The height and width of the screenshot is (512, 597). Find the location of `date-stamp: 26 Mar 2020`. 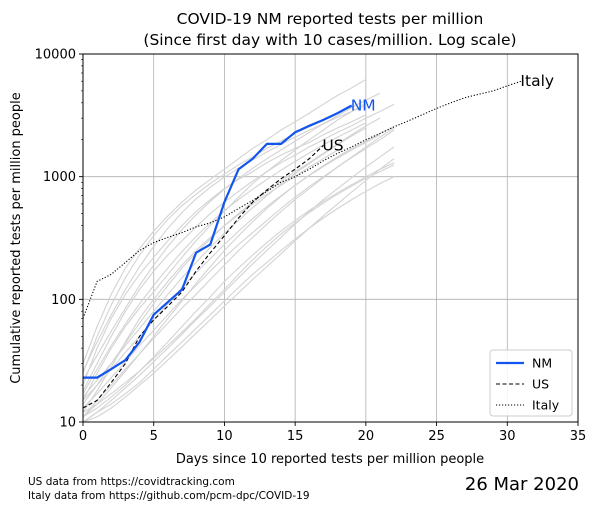

date-stamp: 26 Mar 2020 is located at coordinates (521, 484).